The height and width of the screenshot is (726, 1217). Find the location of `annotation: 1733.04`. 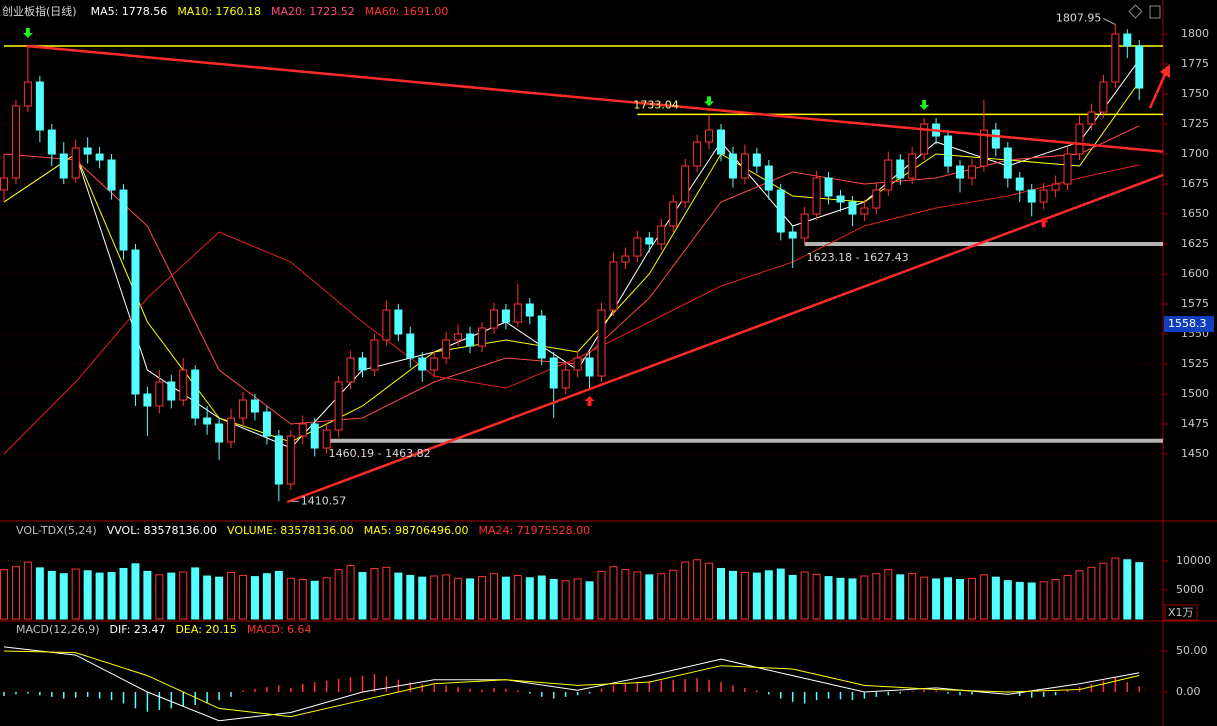

annotation: 1733.04 is located at coordinates (656, 104).